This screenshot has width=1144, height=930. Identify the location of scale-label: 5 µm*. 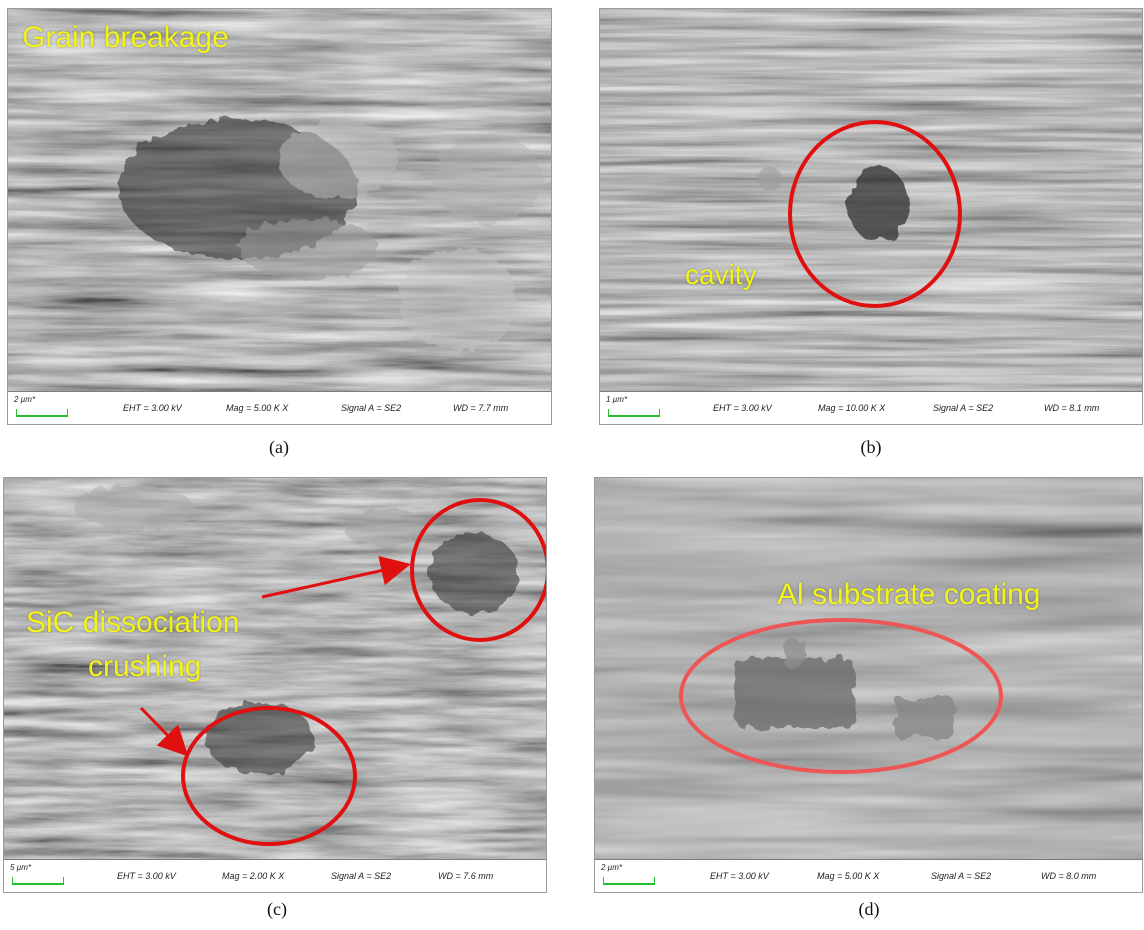
(21, 867).